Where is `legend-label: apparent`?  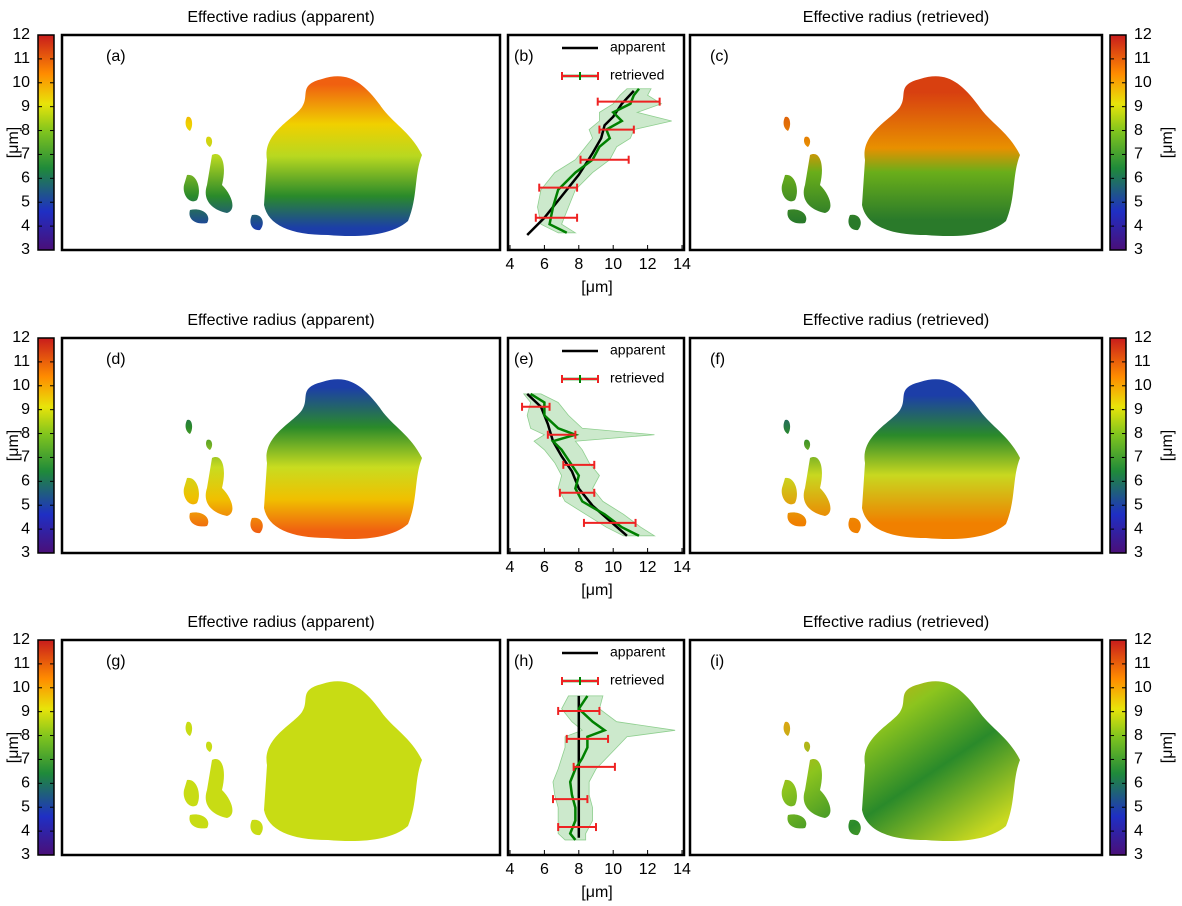
legend-label: apparent is located at coordinates (637, 47).